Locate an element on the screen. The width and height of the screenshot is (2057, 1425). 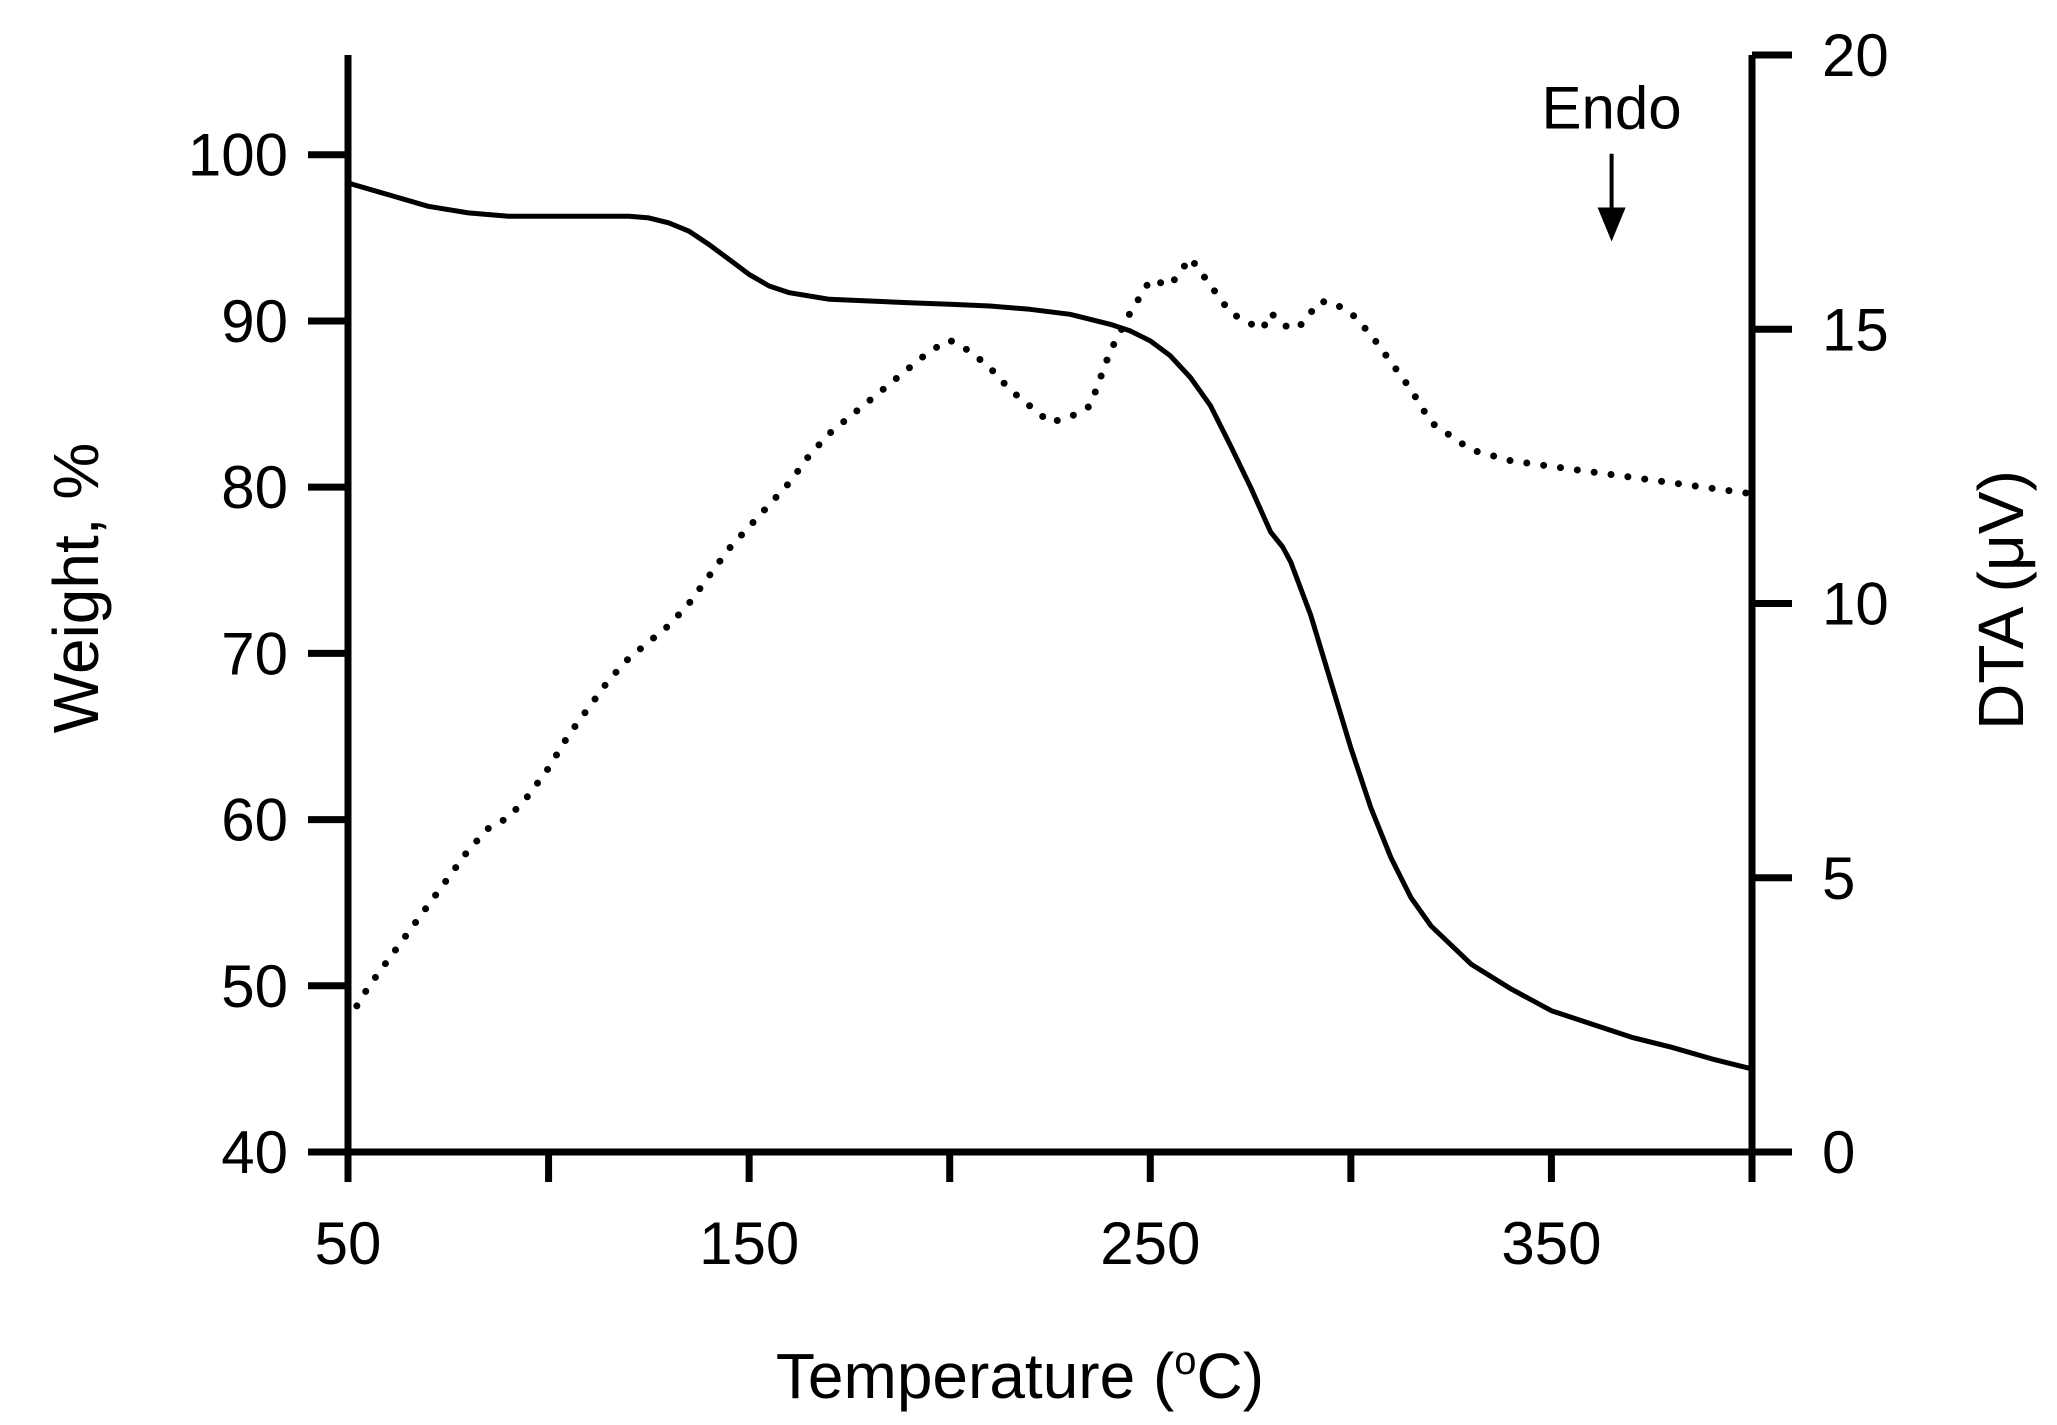
y-tick-label: 70 is located at coordinates (254, 653).